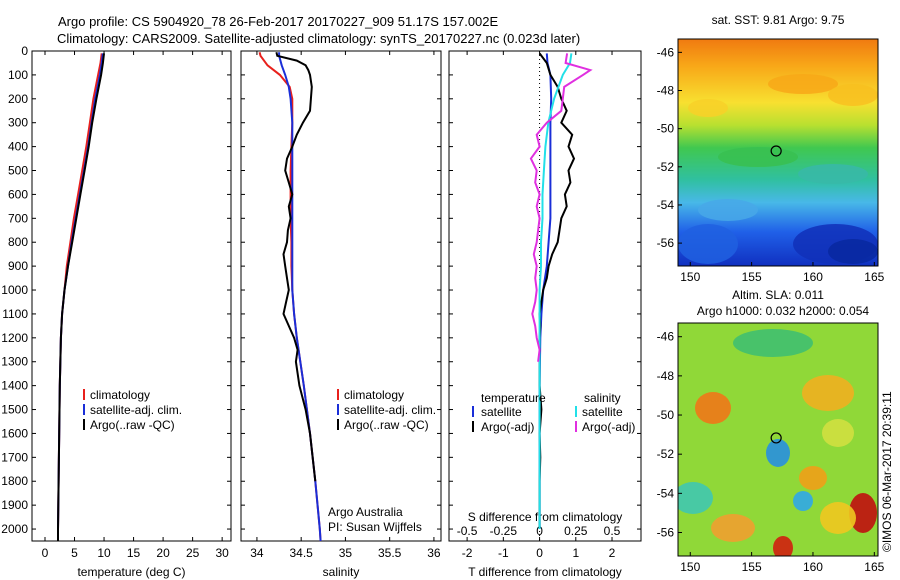 This screenshot has width=900, height=580. What do you see at coordinates (539, 531) in the screenshot?
I see `top-tick-label: 0` at bounding box center [539, 531].